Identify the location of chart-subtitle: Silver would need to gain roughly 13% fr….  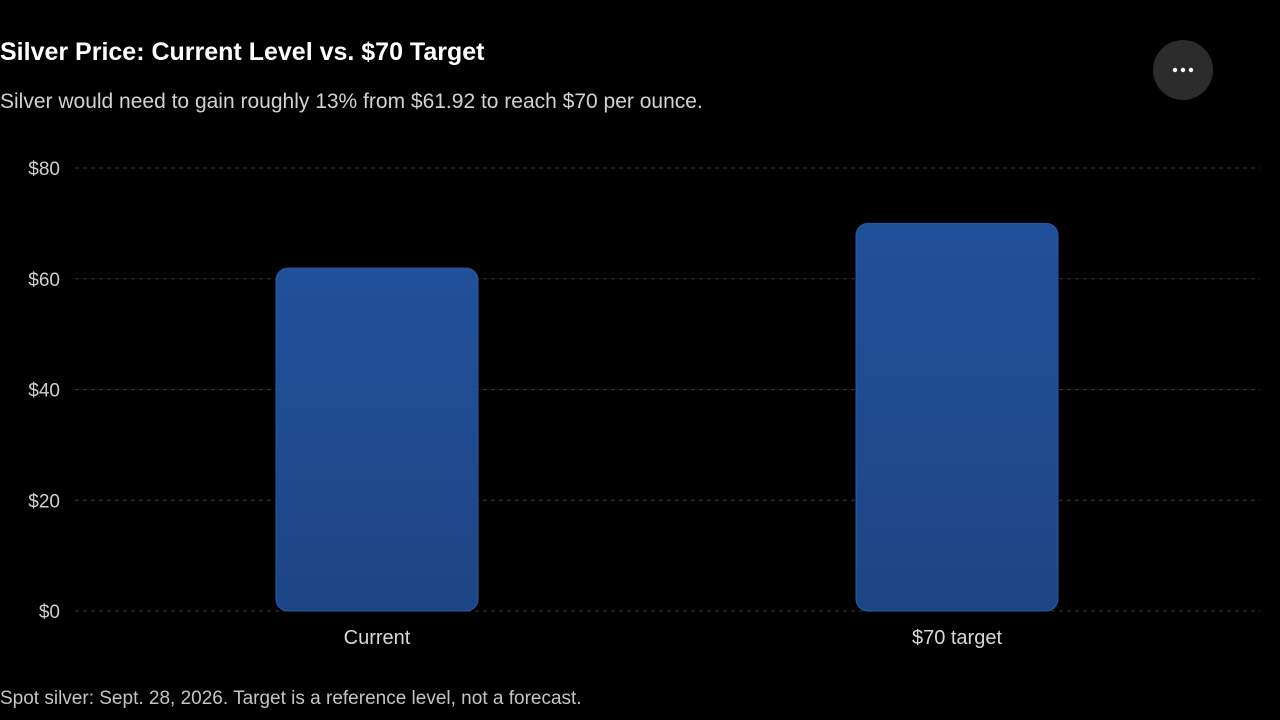
(351, 101).